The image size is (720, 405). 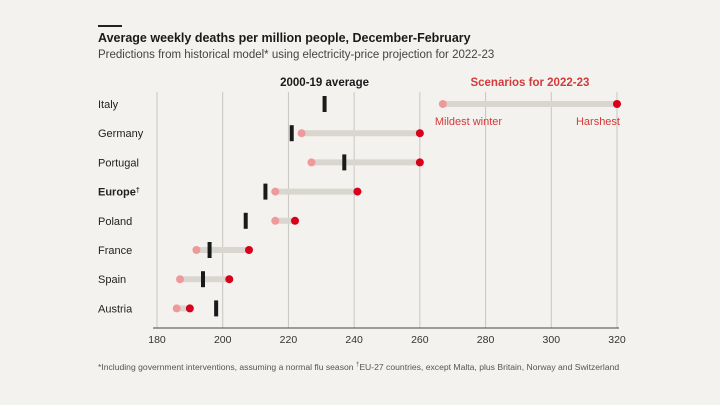 I want to click on legend-harshest-label: Harshest, so click(x=598, y=122).